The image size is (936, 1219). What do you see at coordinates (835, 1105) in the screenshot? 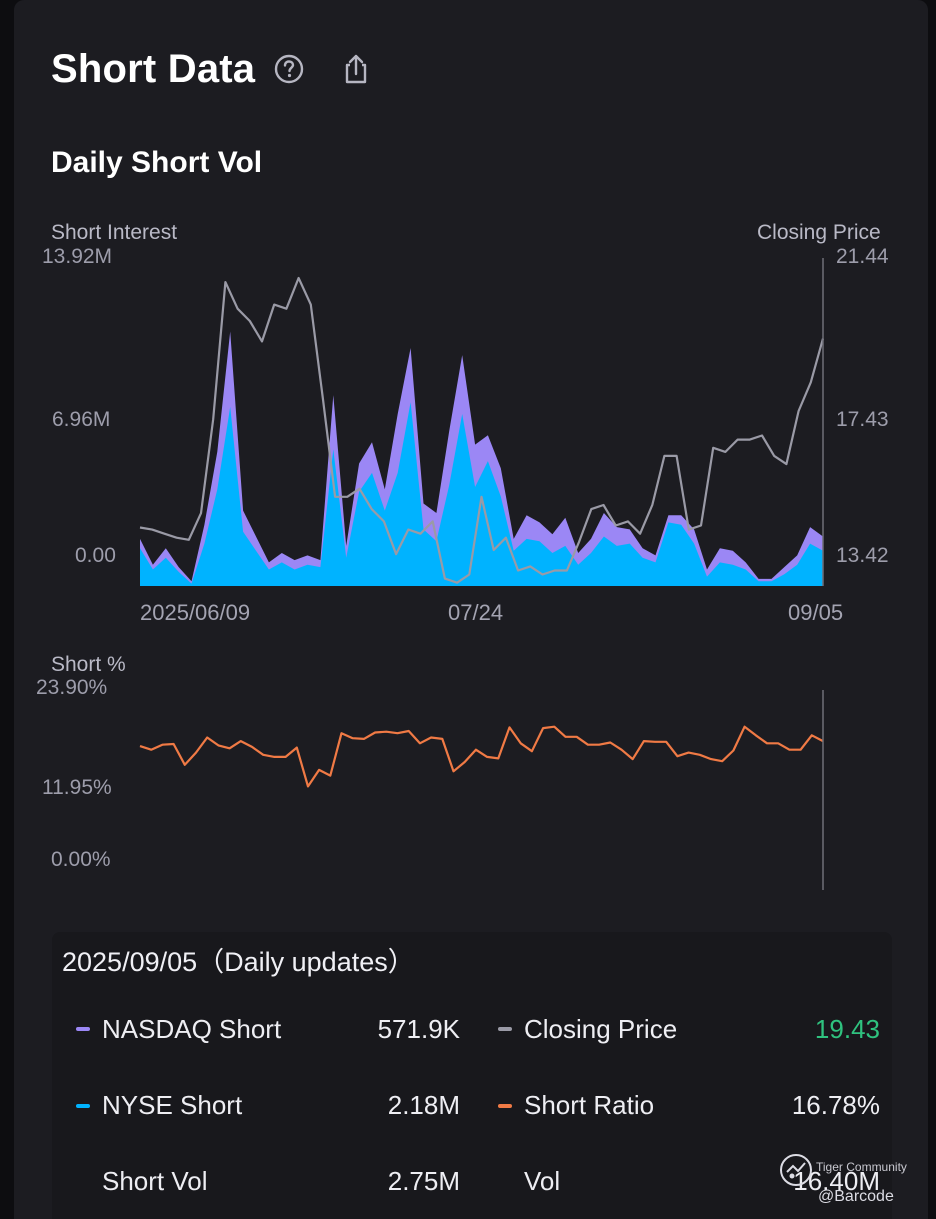
I see `short-ratio-value: 16.78%` at bounding box center [835, 1105].